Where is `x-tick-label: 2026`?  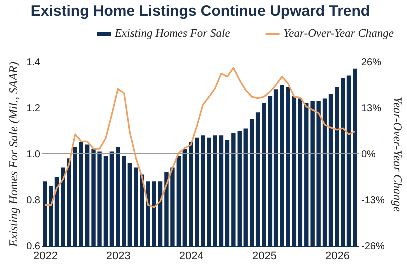
x-tick-label: 2026 is located at coordinates (337, 256).